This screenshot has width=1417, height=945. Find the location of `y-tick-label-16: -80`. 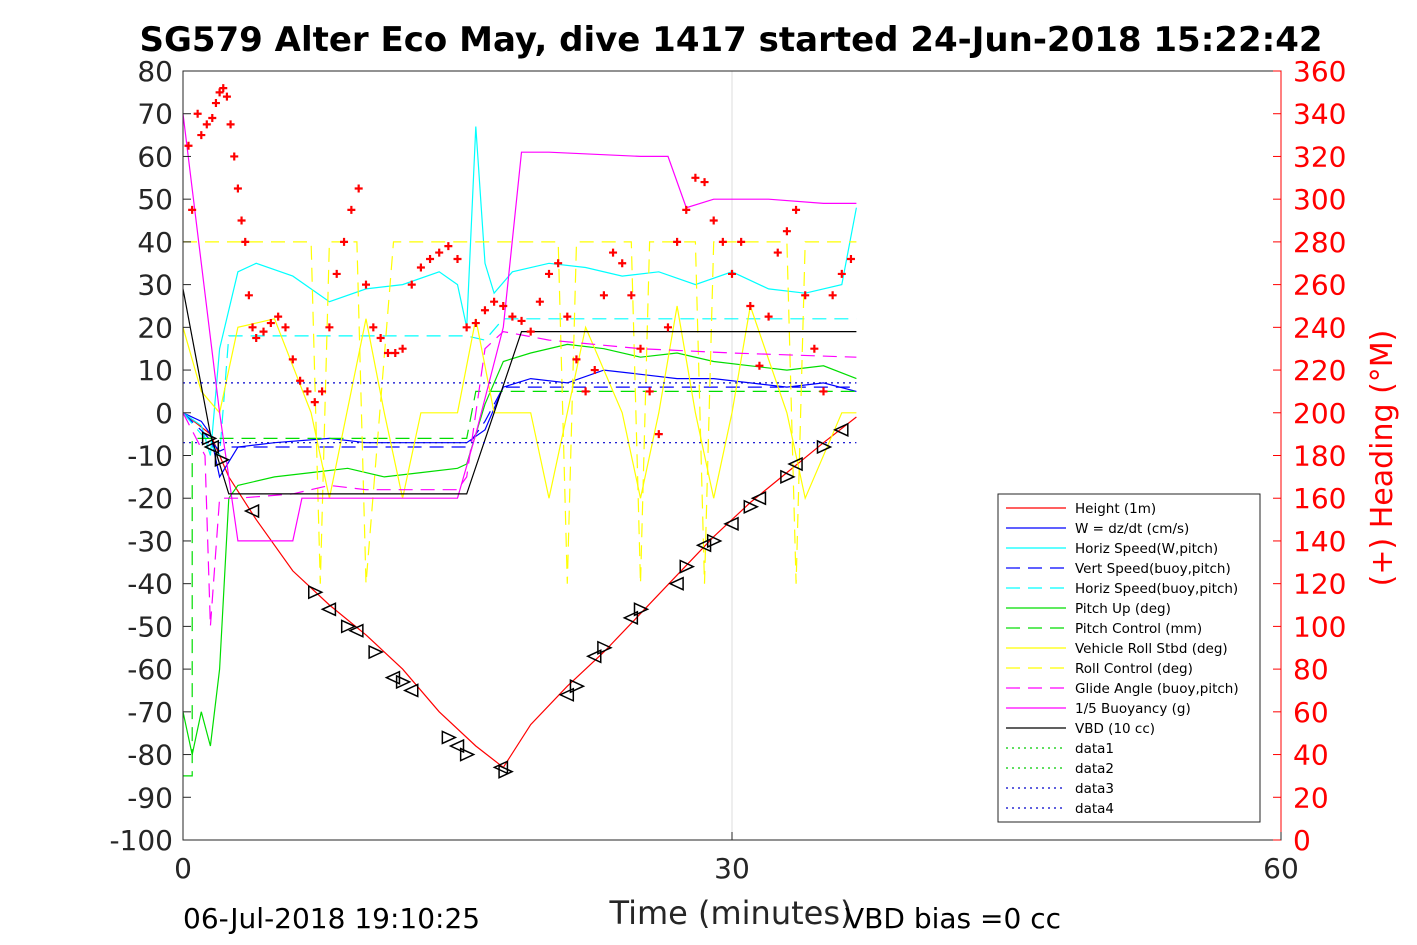

y-tick-label-16: -80 is located at coordinates (150, 755).